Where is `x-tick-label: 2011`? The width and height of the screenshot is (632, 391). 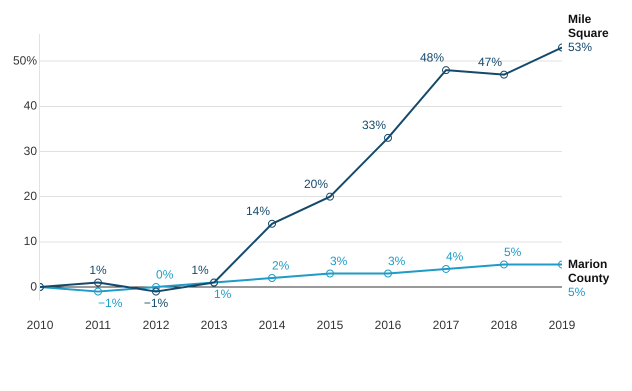 x-tick-label: 2011 is located at coordinates (98, 325).